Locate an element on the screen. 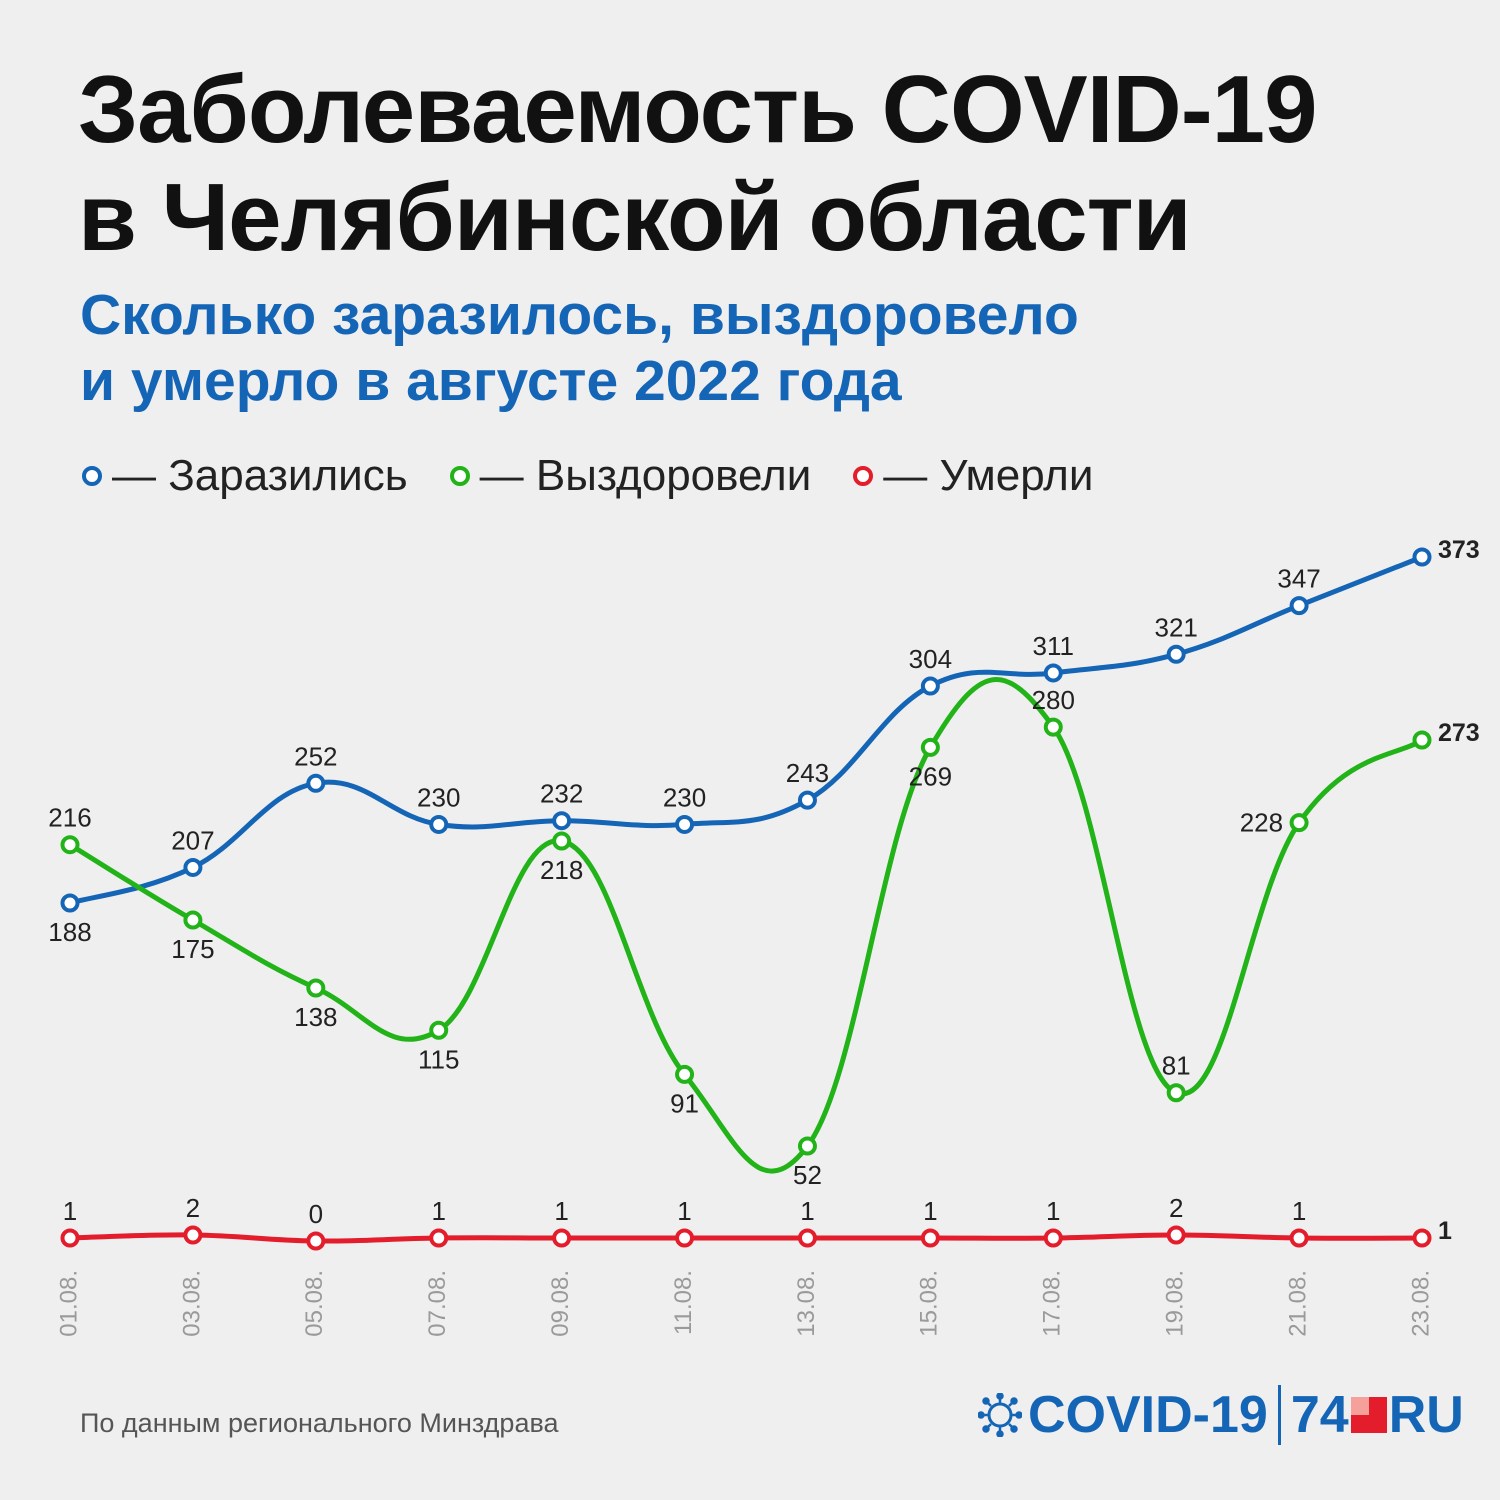  legend-label-died: — Умерли is located at coordinates (988, 475).